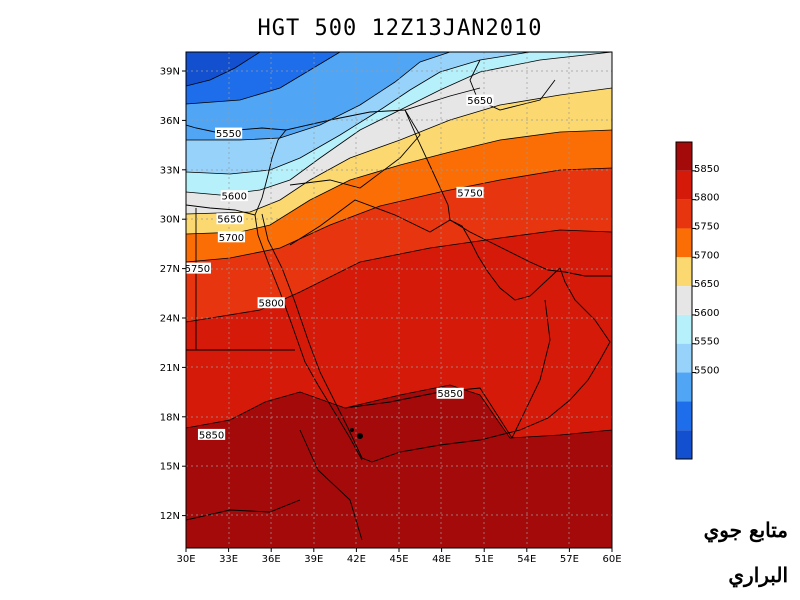  Describe the element at coordinates (706, 198) in the screenshot. I see `colorbar-label: 5800` at that location.